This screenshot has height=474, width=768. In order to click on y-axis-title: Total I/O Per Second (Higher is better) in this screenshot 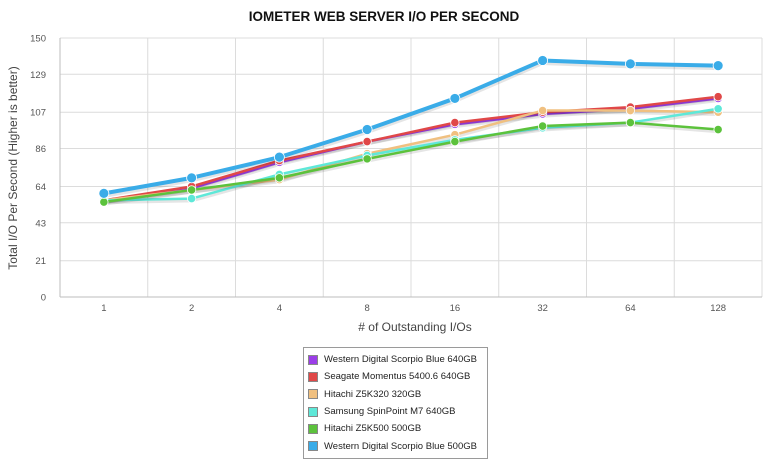, I will do `click(13, 167)`.